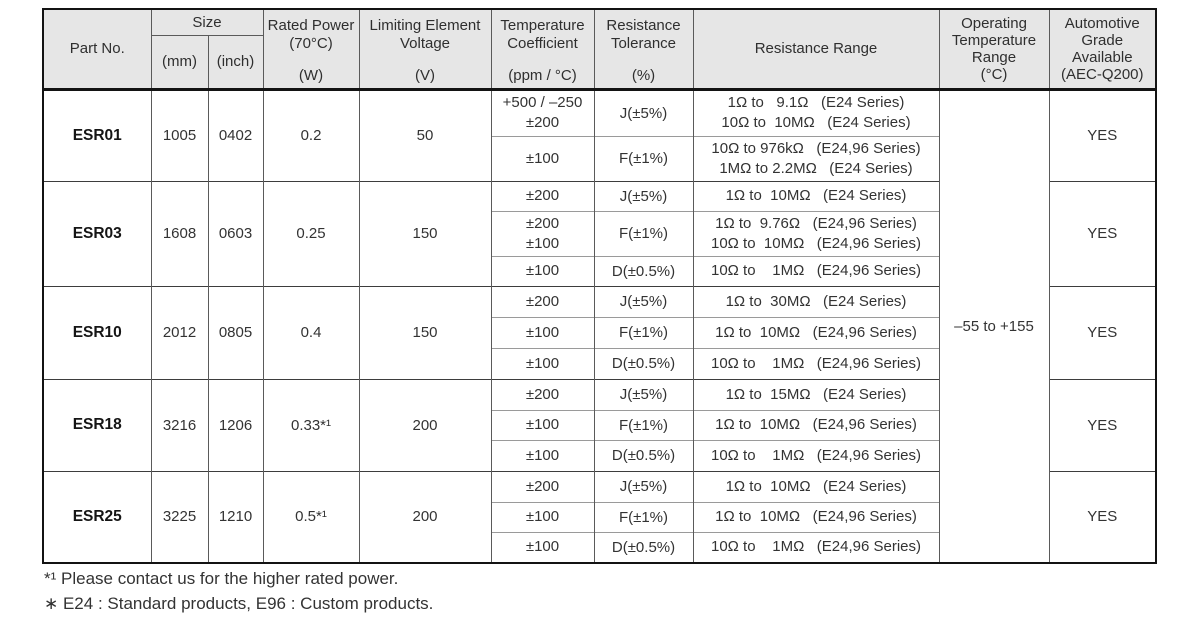 This screenshot has width=1200, height=625. Describe the element at coordinates (96, 516) in the screenshot. I see `part-no-cell: ESR25` at that location.